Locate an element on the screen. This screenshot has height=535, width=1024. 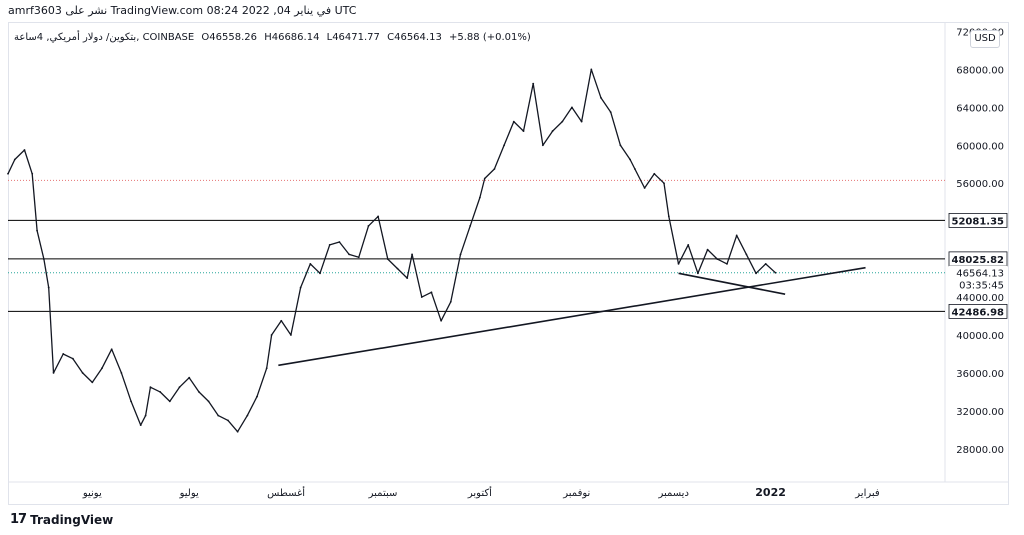
currency-button: USD is located at coordinates (985, 39).